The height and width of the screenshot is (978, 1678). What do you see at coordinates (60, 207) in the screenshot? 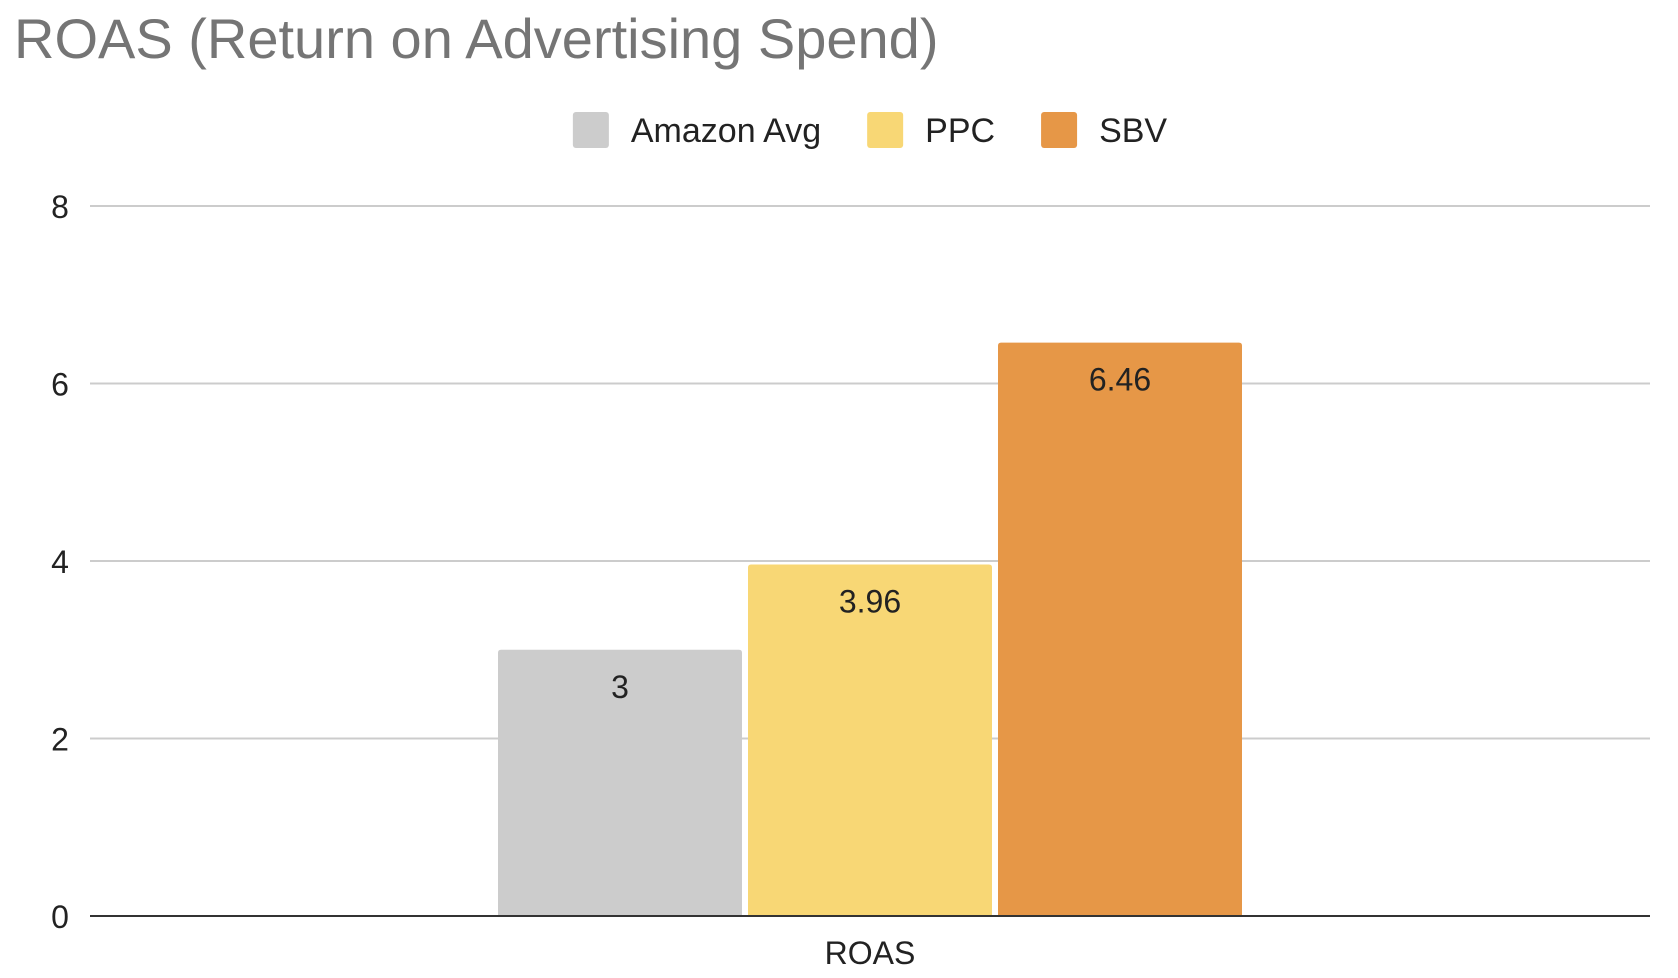
I see `y-tick-label: 8` at bounding box center [60, 207].